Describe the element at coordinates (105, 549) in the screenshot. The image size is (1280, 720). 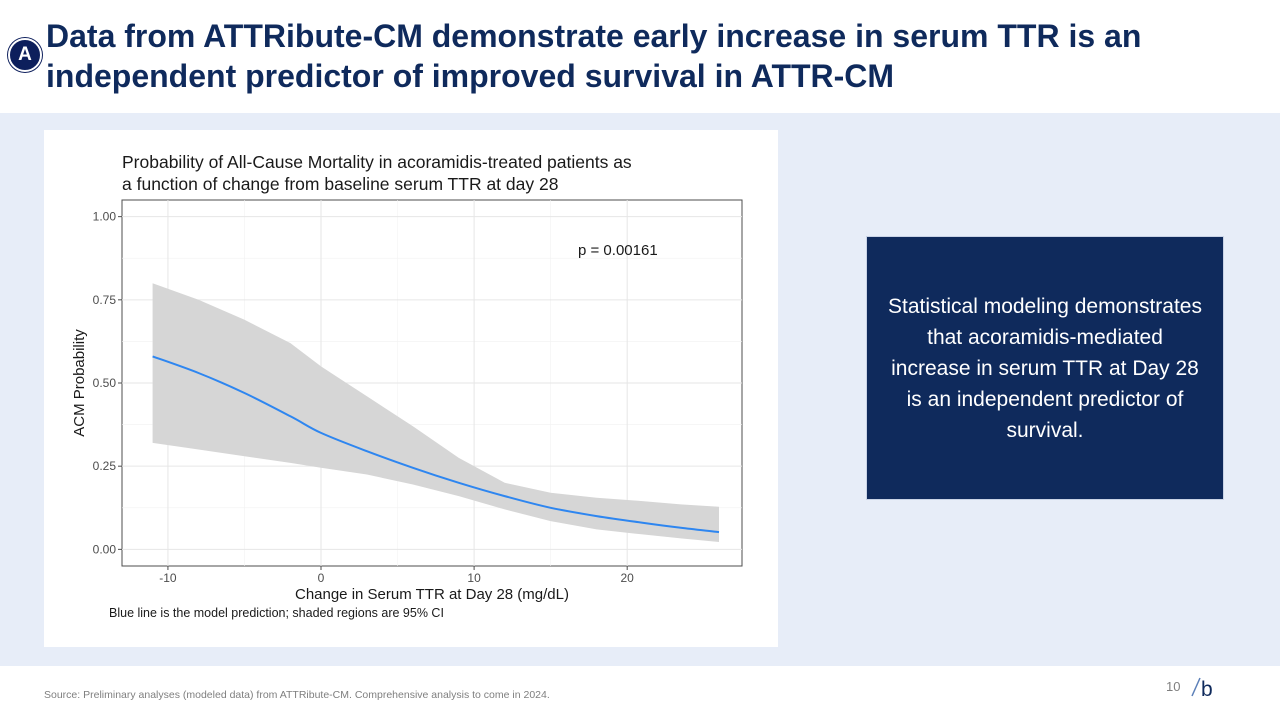
I see `y-tick-label: 0.00` at that location.